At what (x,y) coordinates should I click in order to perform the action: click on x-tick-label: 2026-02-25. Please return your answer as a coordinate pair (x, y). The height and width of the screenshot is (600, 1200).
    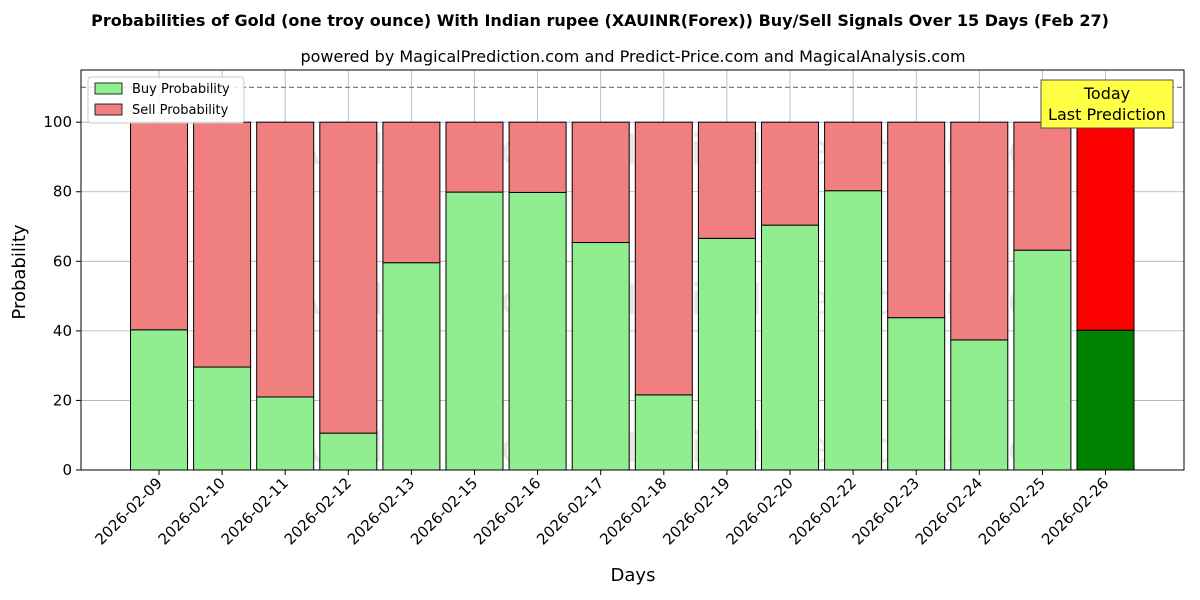
    Looking at the image, I should click on (1012, 511).